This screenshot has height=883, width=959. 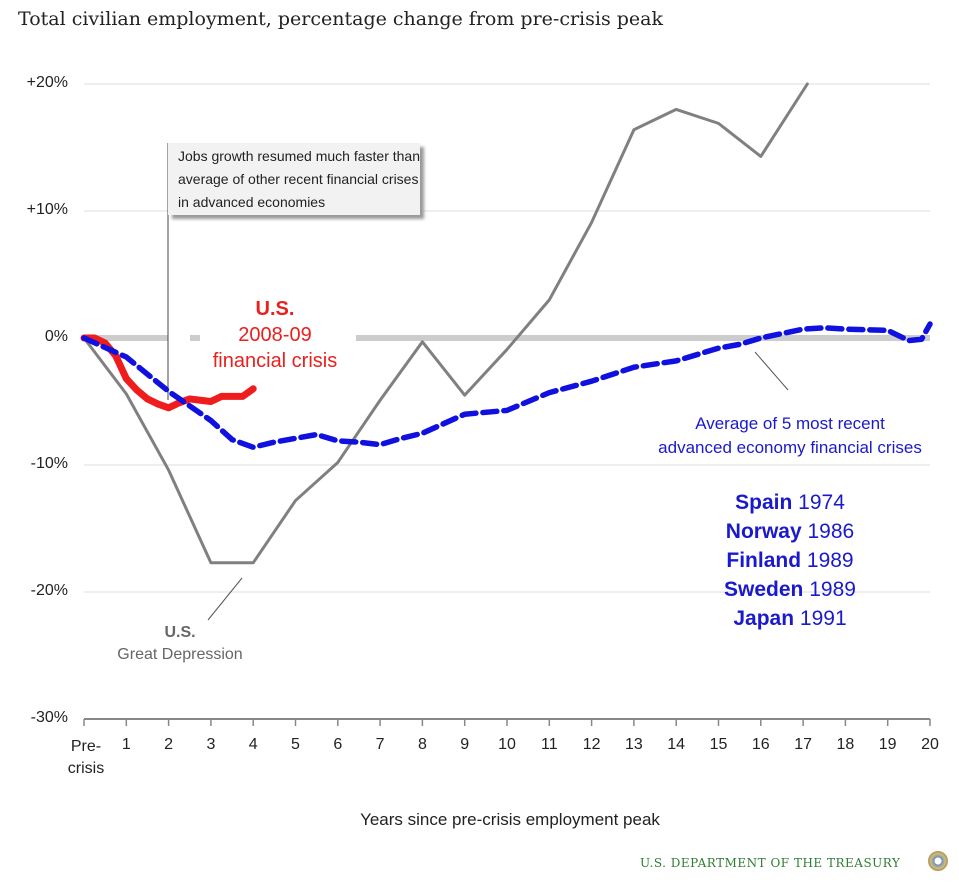 What do you see at coordinates (676, 744) in the screenshot?
I see `x-tick-label: 14` at bounding box center [676, 744].